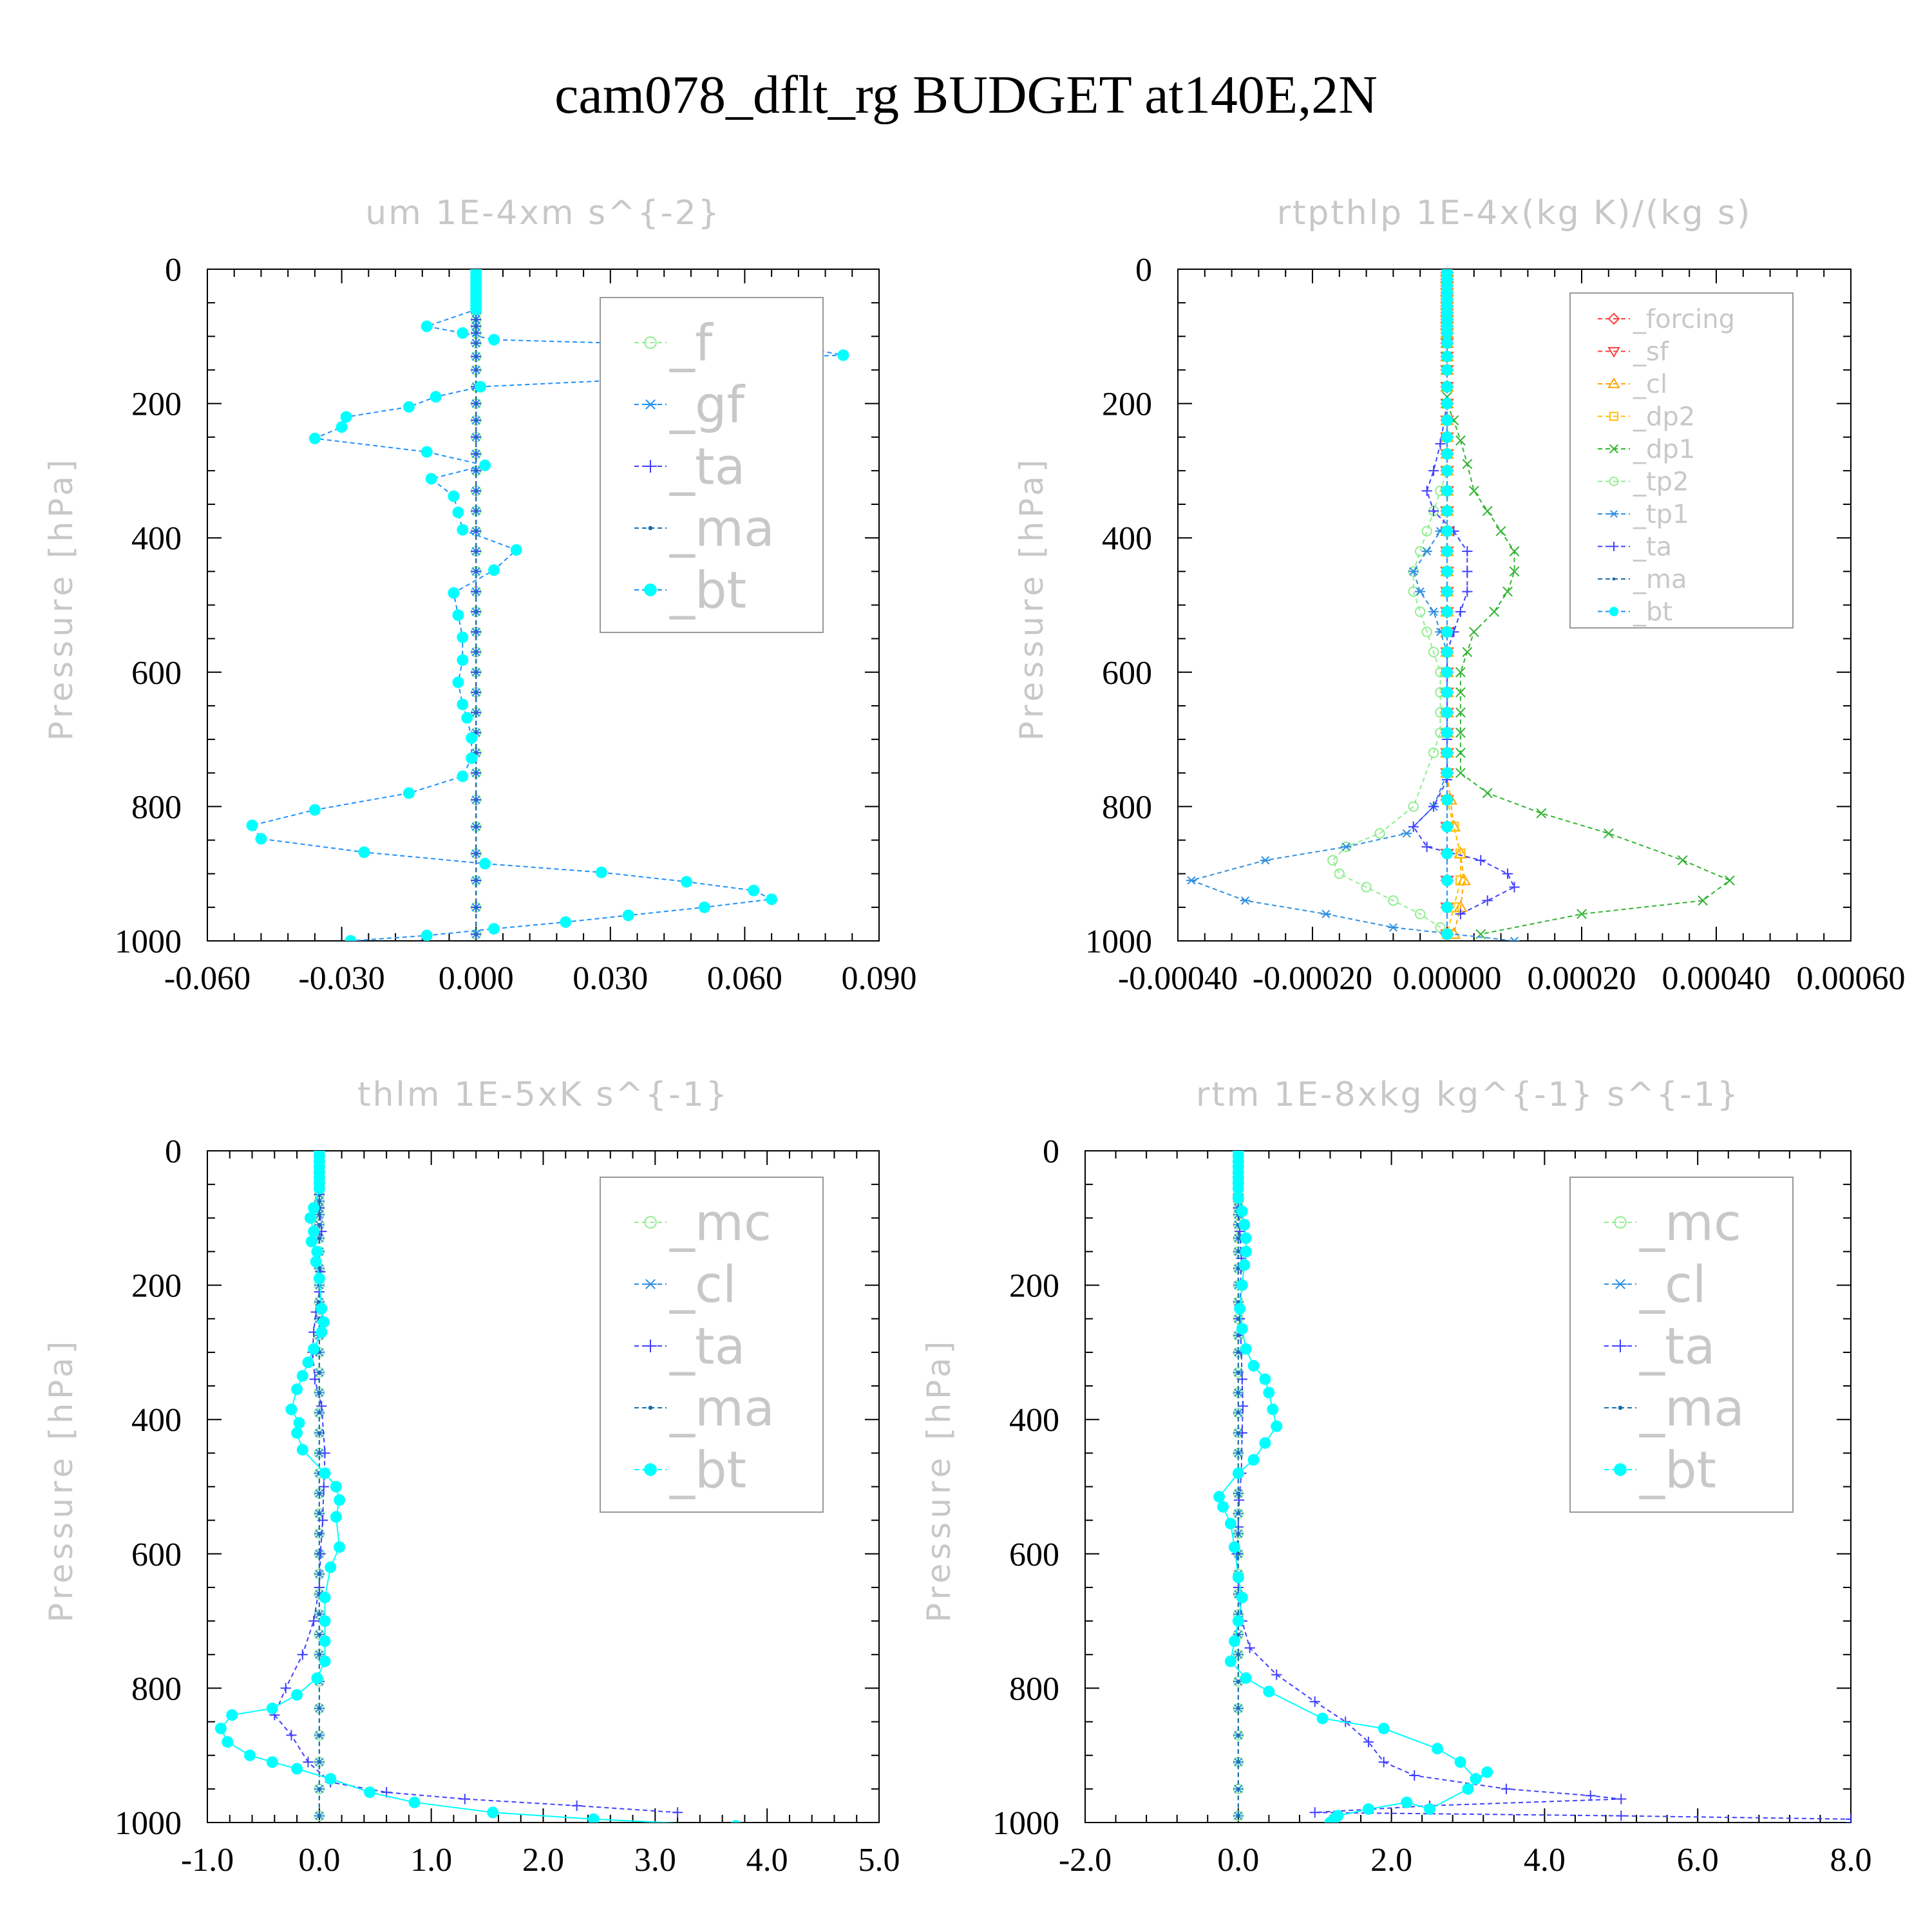 The height and width of the screenshot is (1932, 1932). I want to click on series-tp1, so click(1353, 605).